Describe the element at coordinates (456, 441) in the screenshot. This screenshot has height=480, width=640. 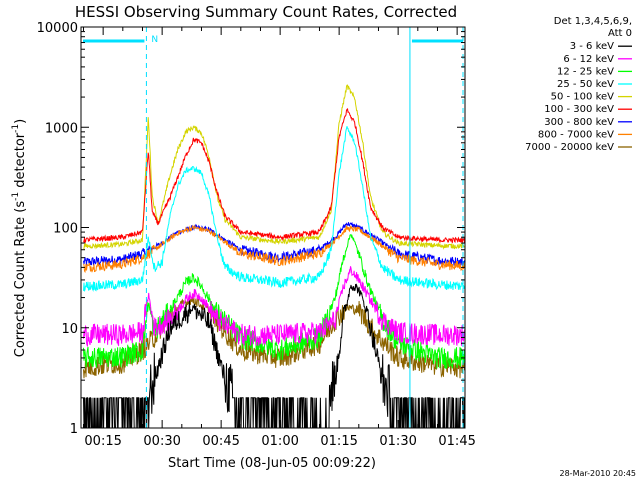
I see `x-tick-label: 01:45` at that location.